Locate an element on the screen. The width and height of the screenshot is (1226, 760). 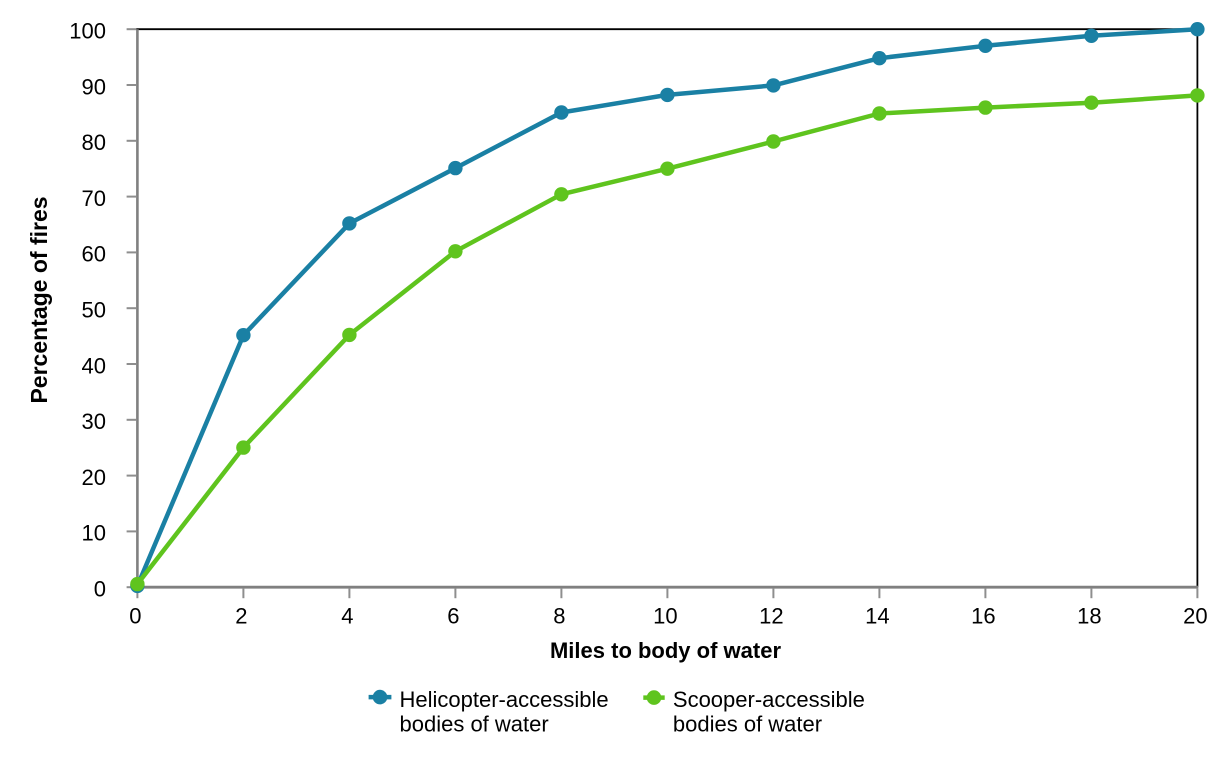
svg-text: 18 is located at coordinates (1089, 615).